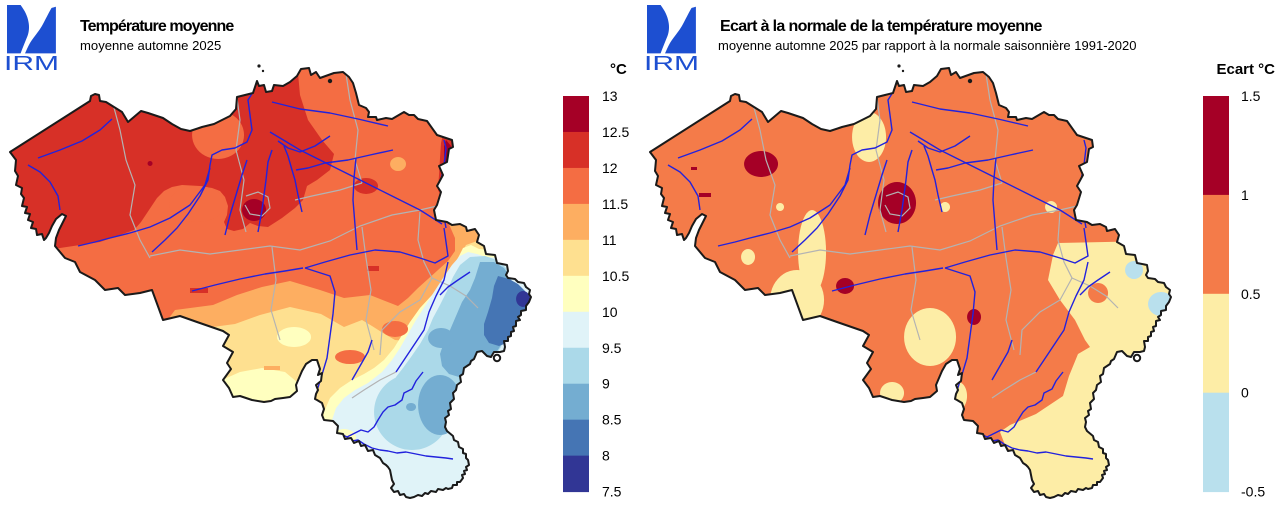 This screenshot has height=512, width=1280. Describe the element at coordinates (606, 456) in the screenshot. I see `svg-text: 8` at that location.